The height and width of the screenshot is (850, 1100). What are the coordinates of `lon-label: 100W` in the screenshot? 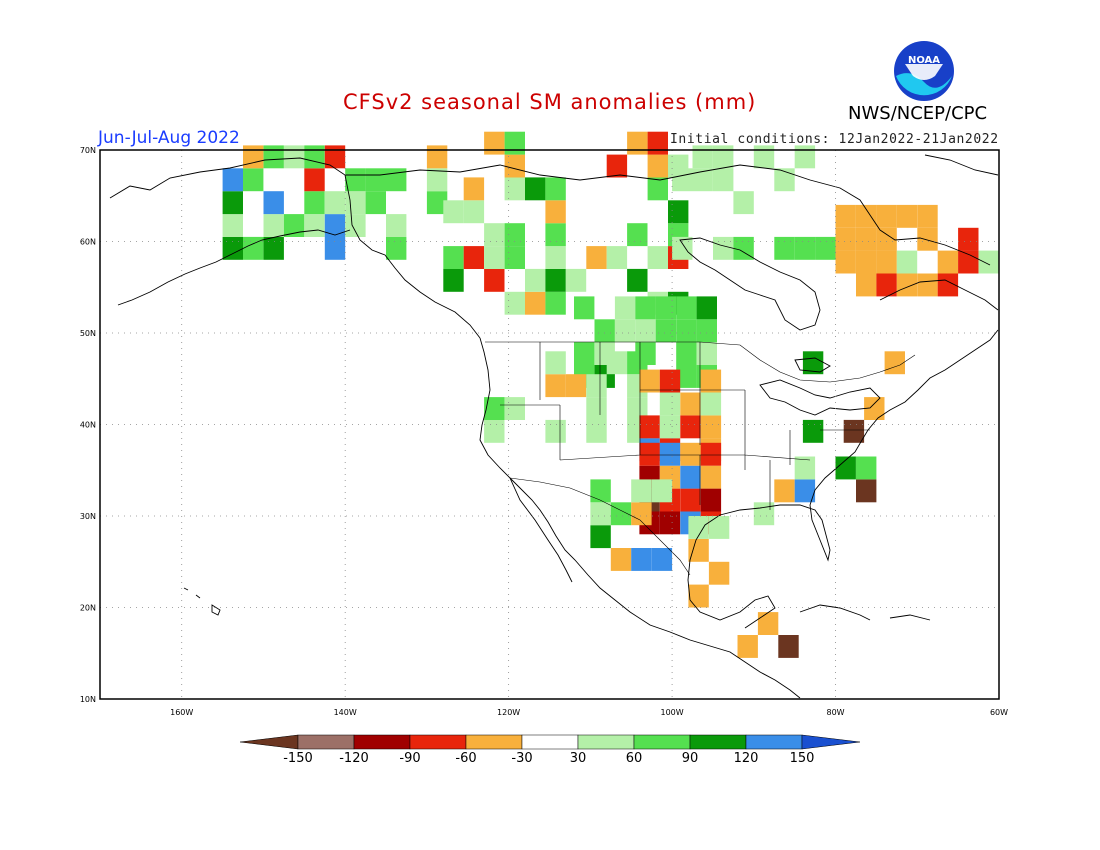 It's located at (671, 712).